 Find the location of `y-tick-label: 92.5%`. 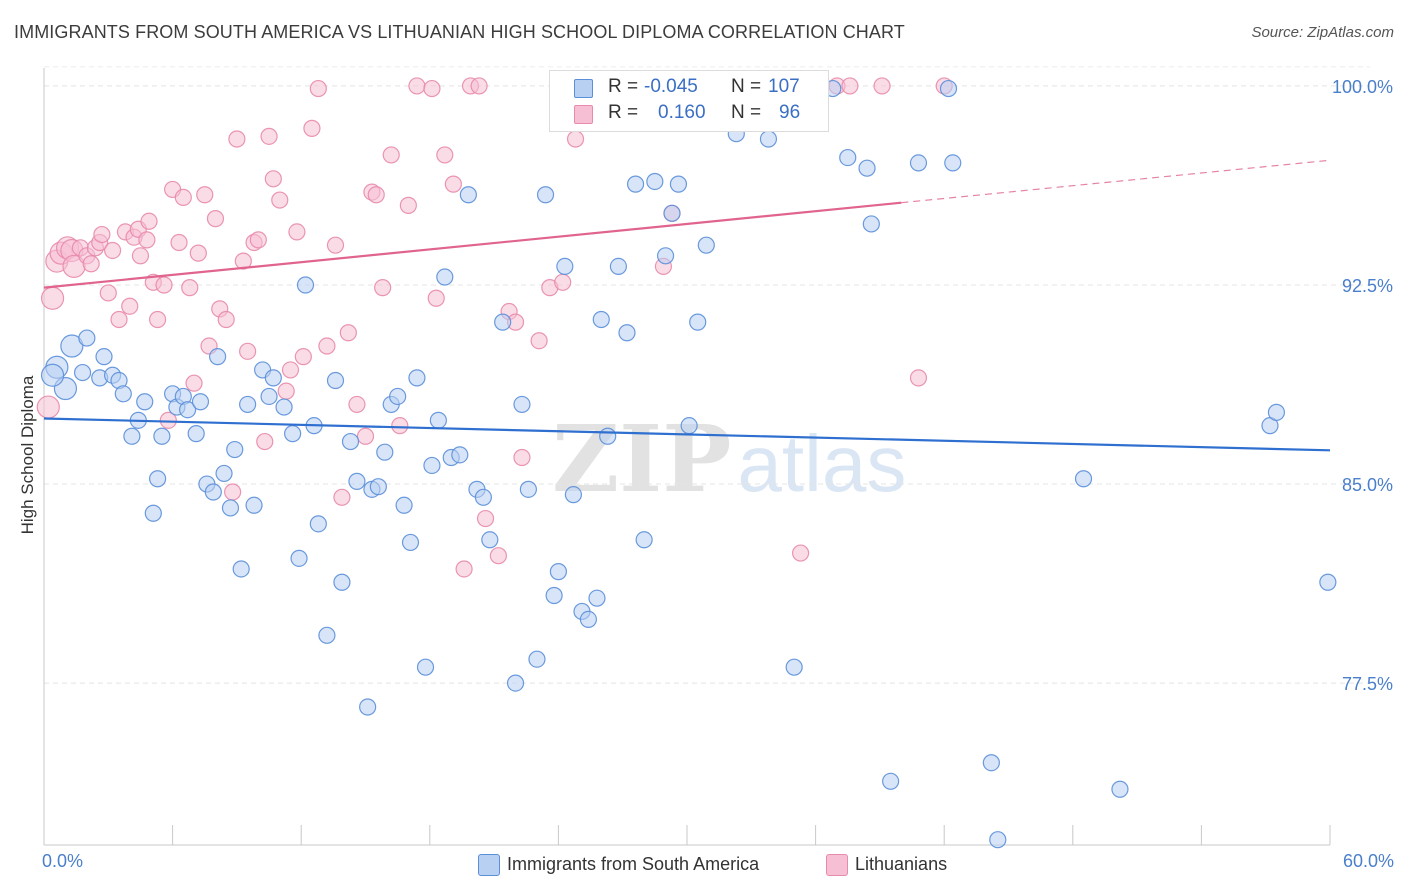

y-tick-label: 92.5% is located at coordinates (1367, 286).